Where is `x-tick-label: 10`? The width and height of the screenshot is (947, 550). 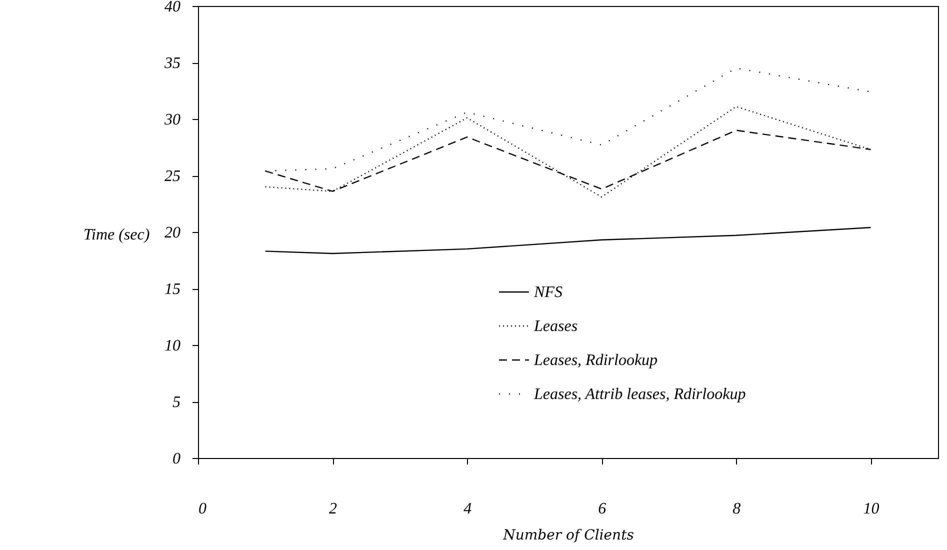
x-tick-label: 10 is located at coordinates (871, 509).